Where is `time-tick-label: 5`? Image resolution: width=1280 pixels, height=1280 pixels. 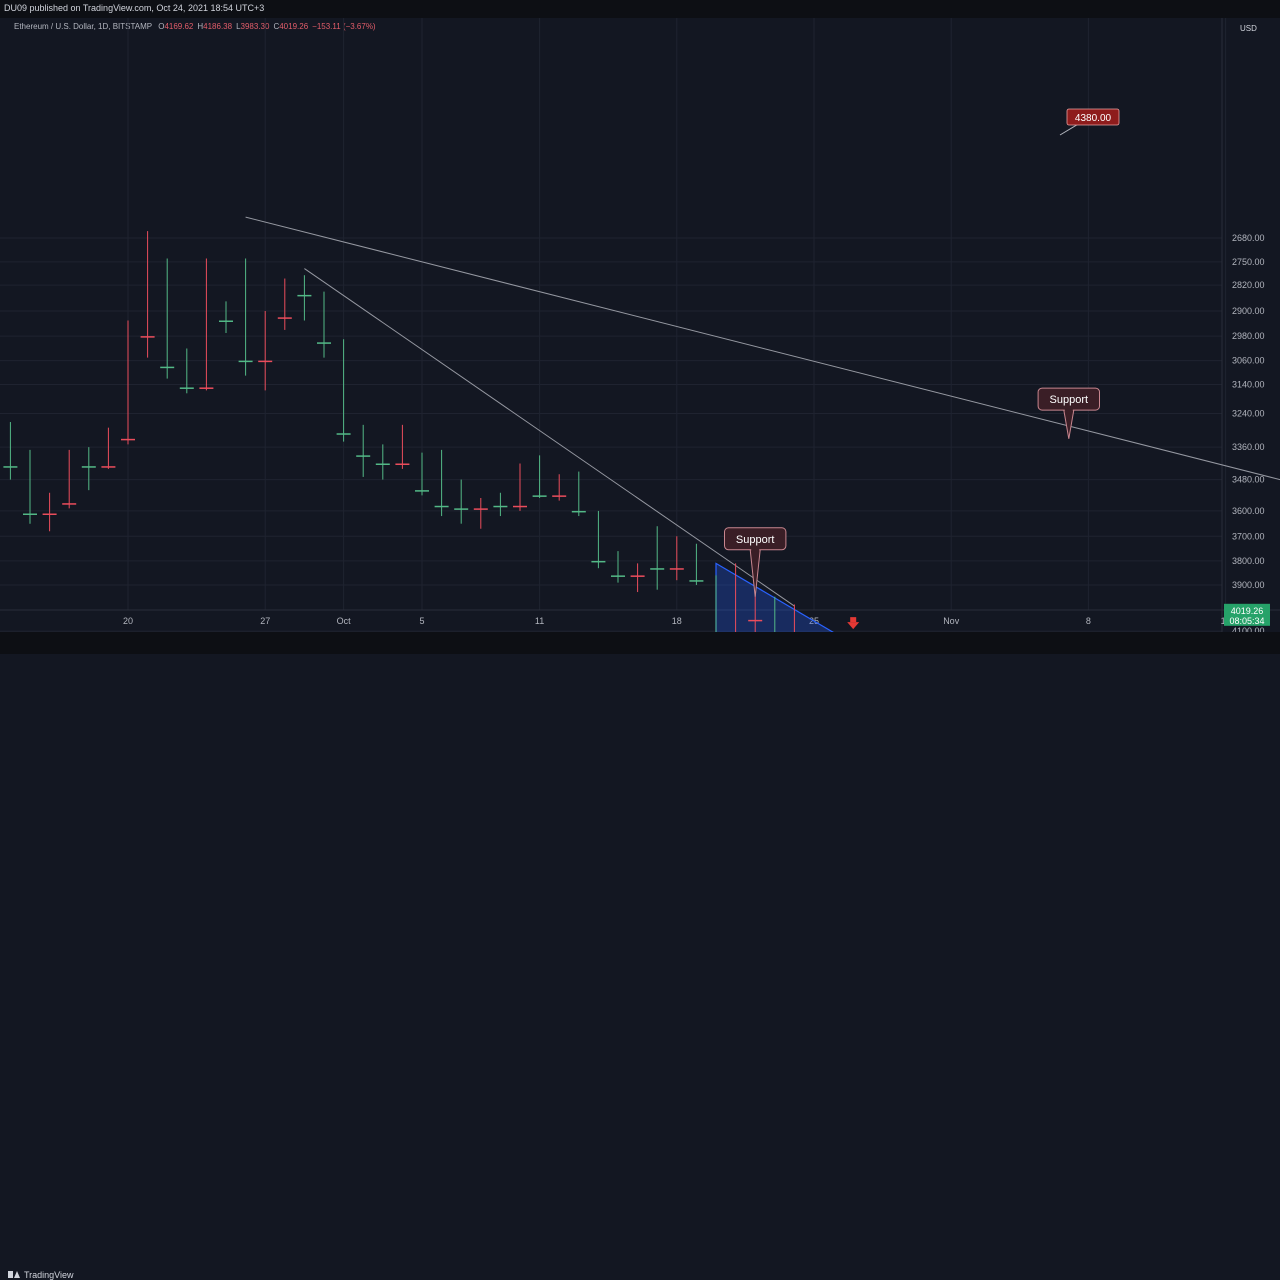
time-tick-label: 5 is located at coordinates (421, 621).